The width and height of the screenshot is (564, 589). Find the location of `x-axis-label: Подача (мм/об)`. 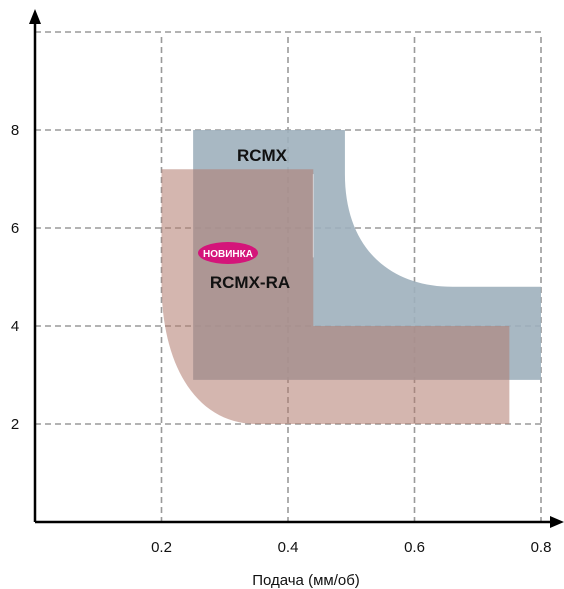

x-axis-label: Подача (мм/об) is located at coordinates (306, 580).